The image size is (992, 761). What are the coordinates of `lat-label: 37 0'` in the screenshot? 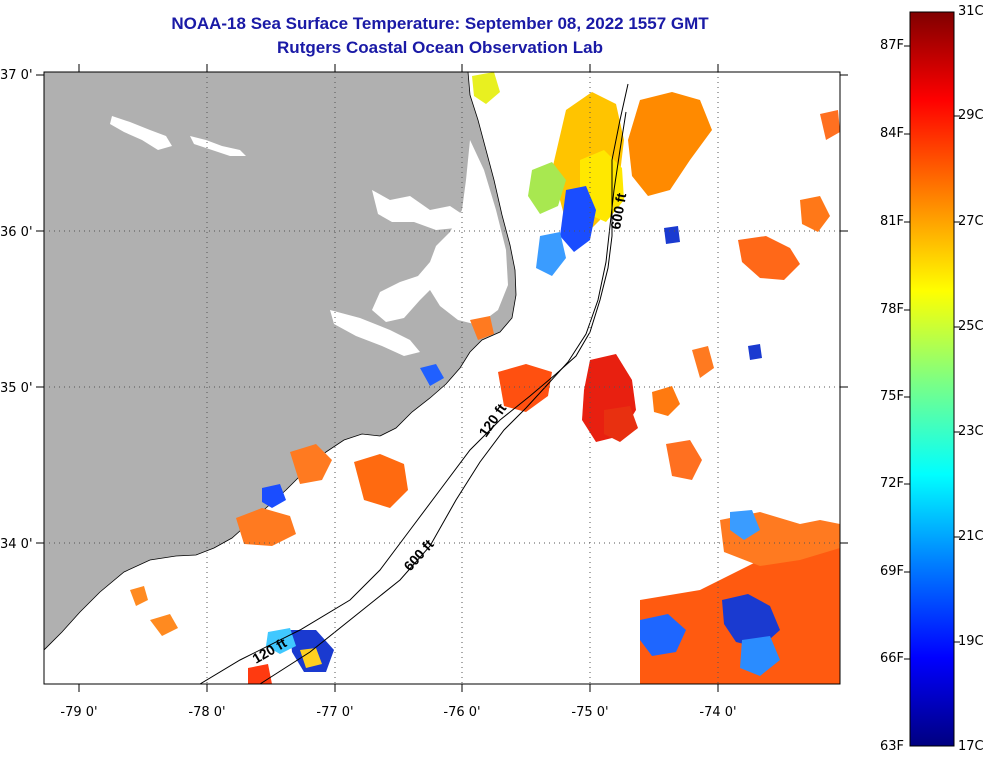 It's located at (16, 75).